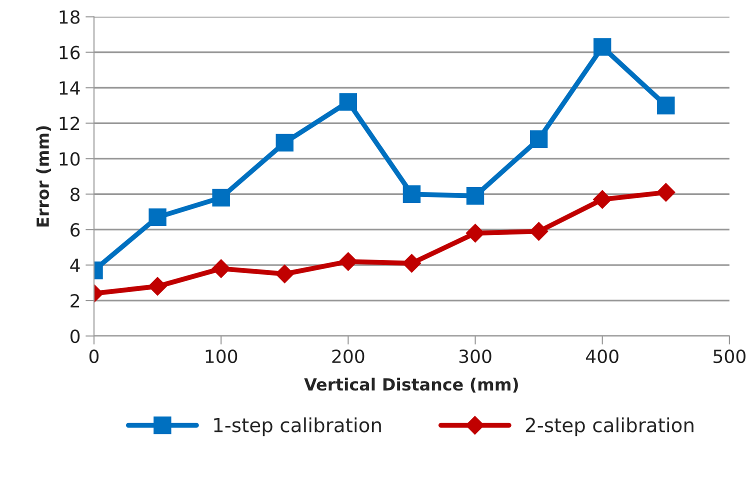 This screenshot has height=480, width=752. I want to click on y-axis-title: Error (mm), so click(44, 176).